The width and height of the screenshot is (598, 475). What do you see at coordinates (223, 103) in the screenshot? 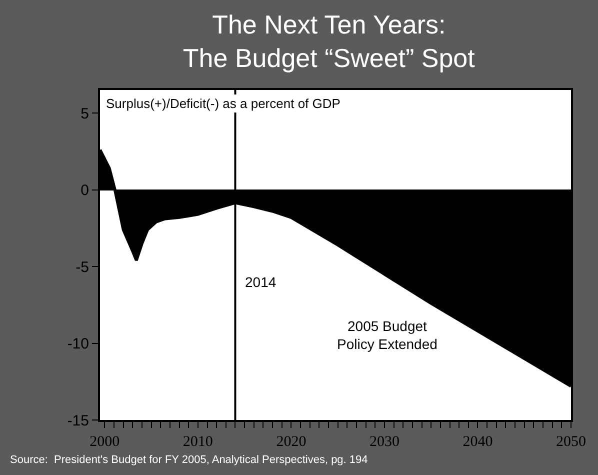
I see `text: Surplus(+)/Deficit(-) as a percent of GDP` at bounding box center [223, 103].